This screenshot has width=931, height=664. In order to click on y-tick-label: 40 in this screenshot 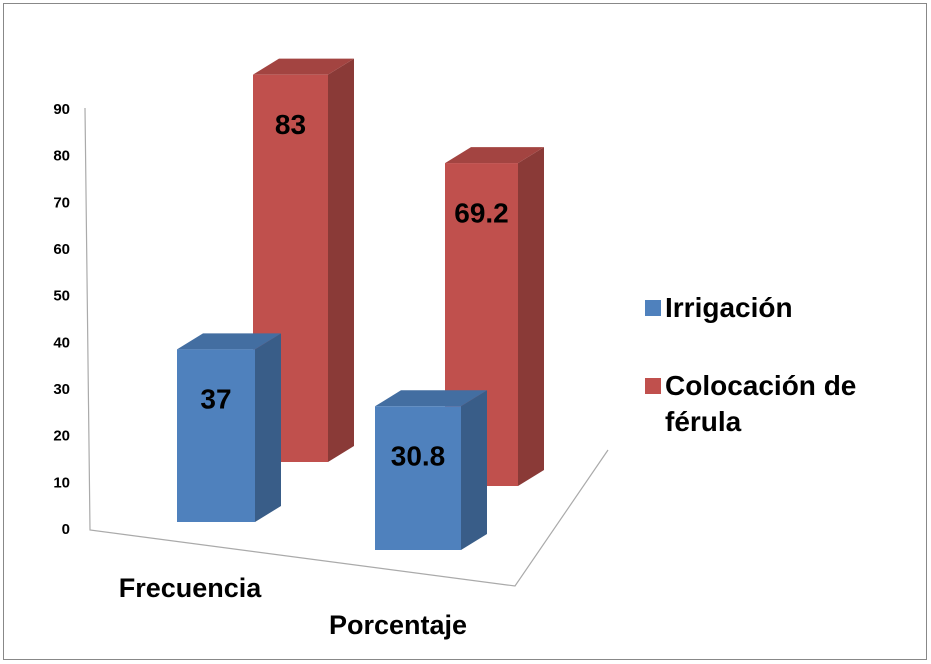, I will do `click(61, 342)`.